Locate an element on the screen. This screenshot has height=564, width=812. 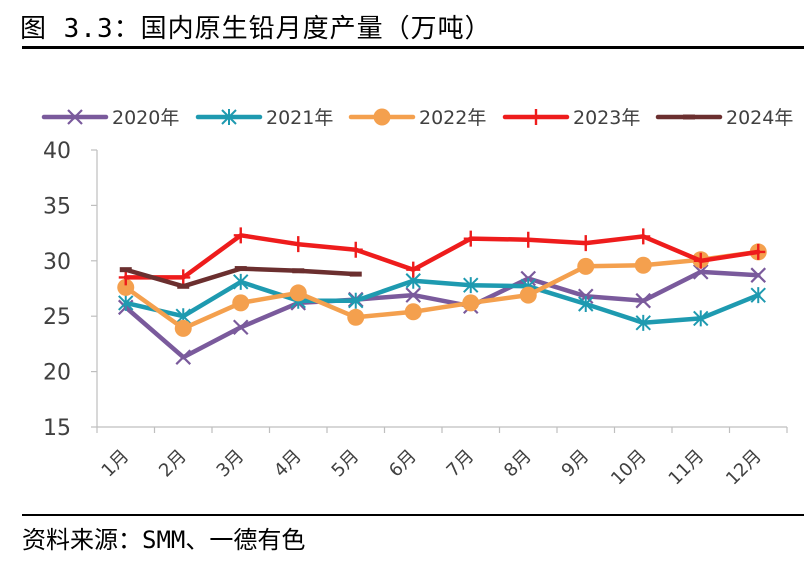
x-tick-label: 6月 is located at coordinates (403, 464).